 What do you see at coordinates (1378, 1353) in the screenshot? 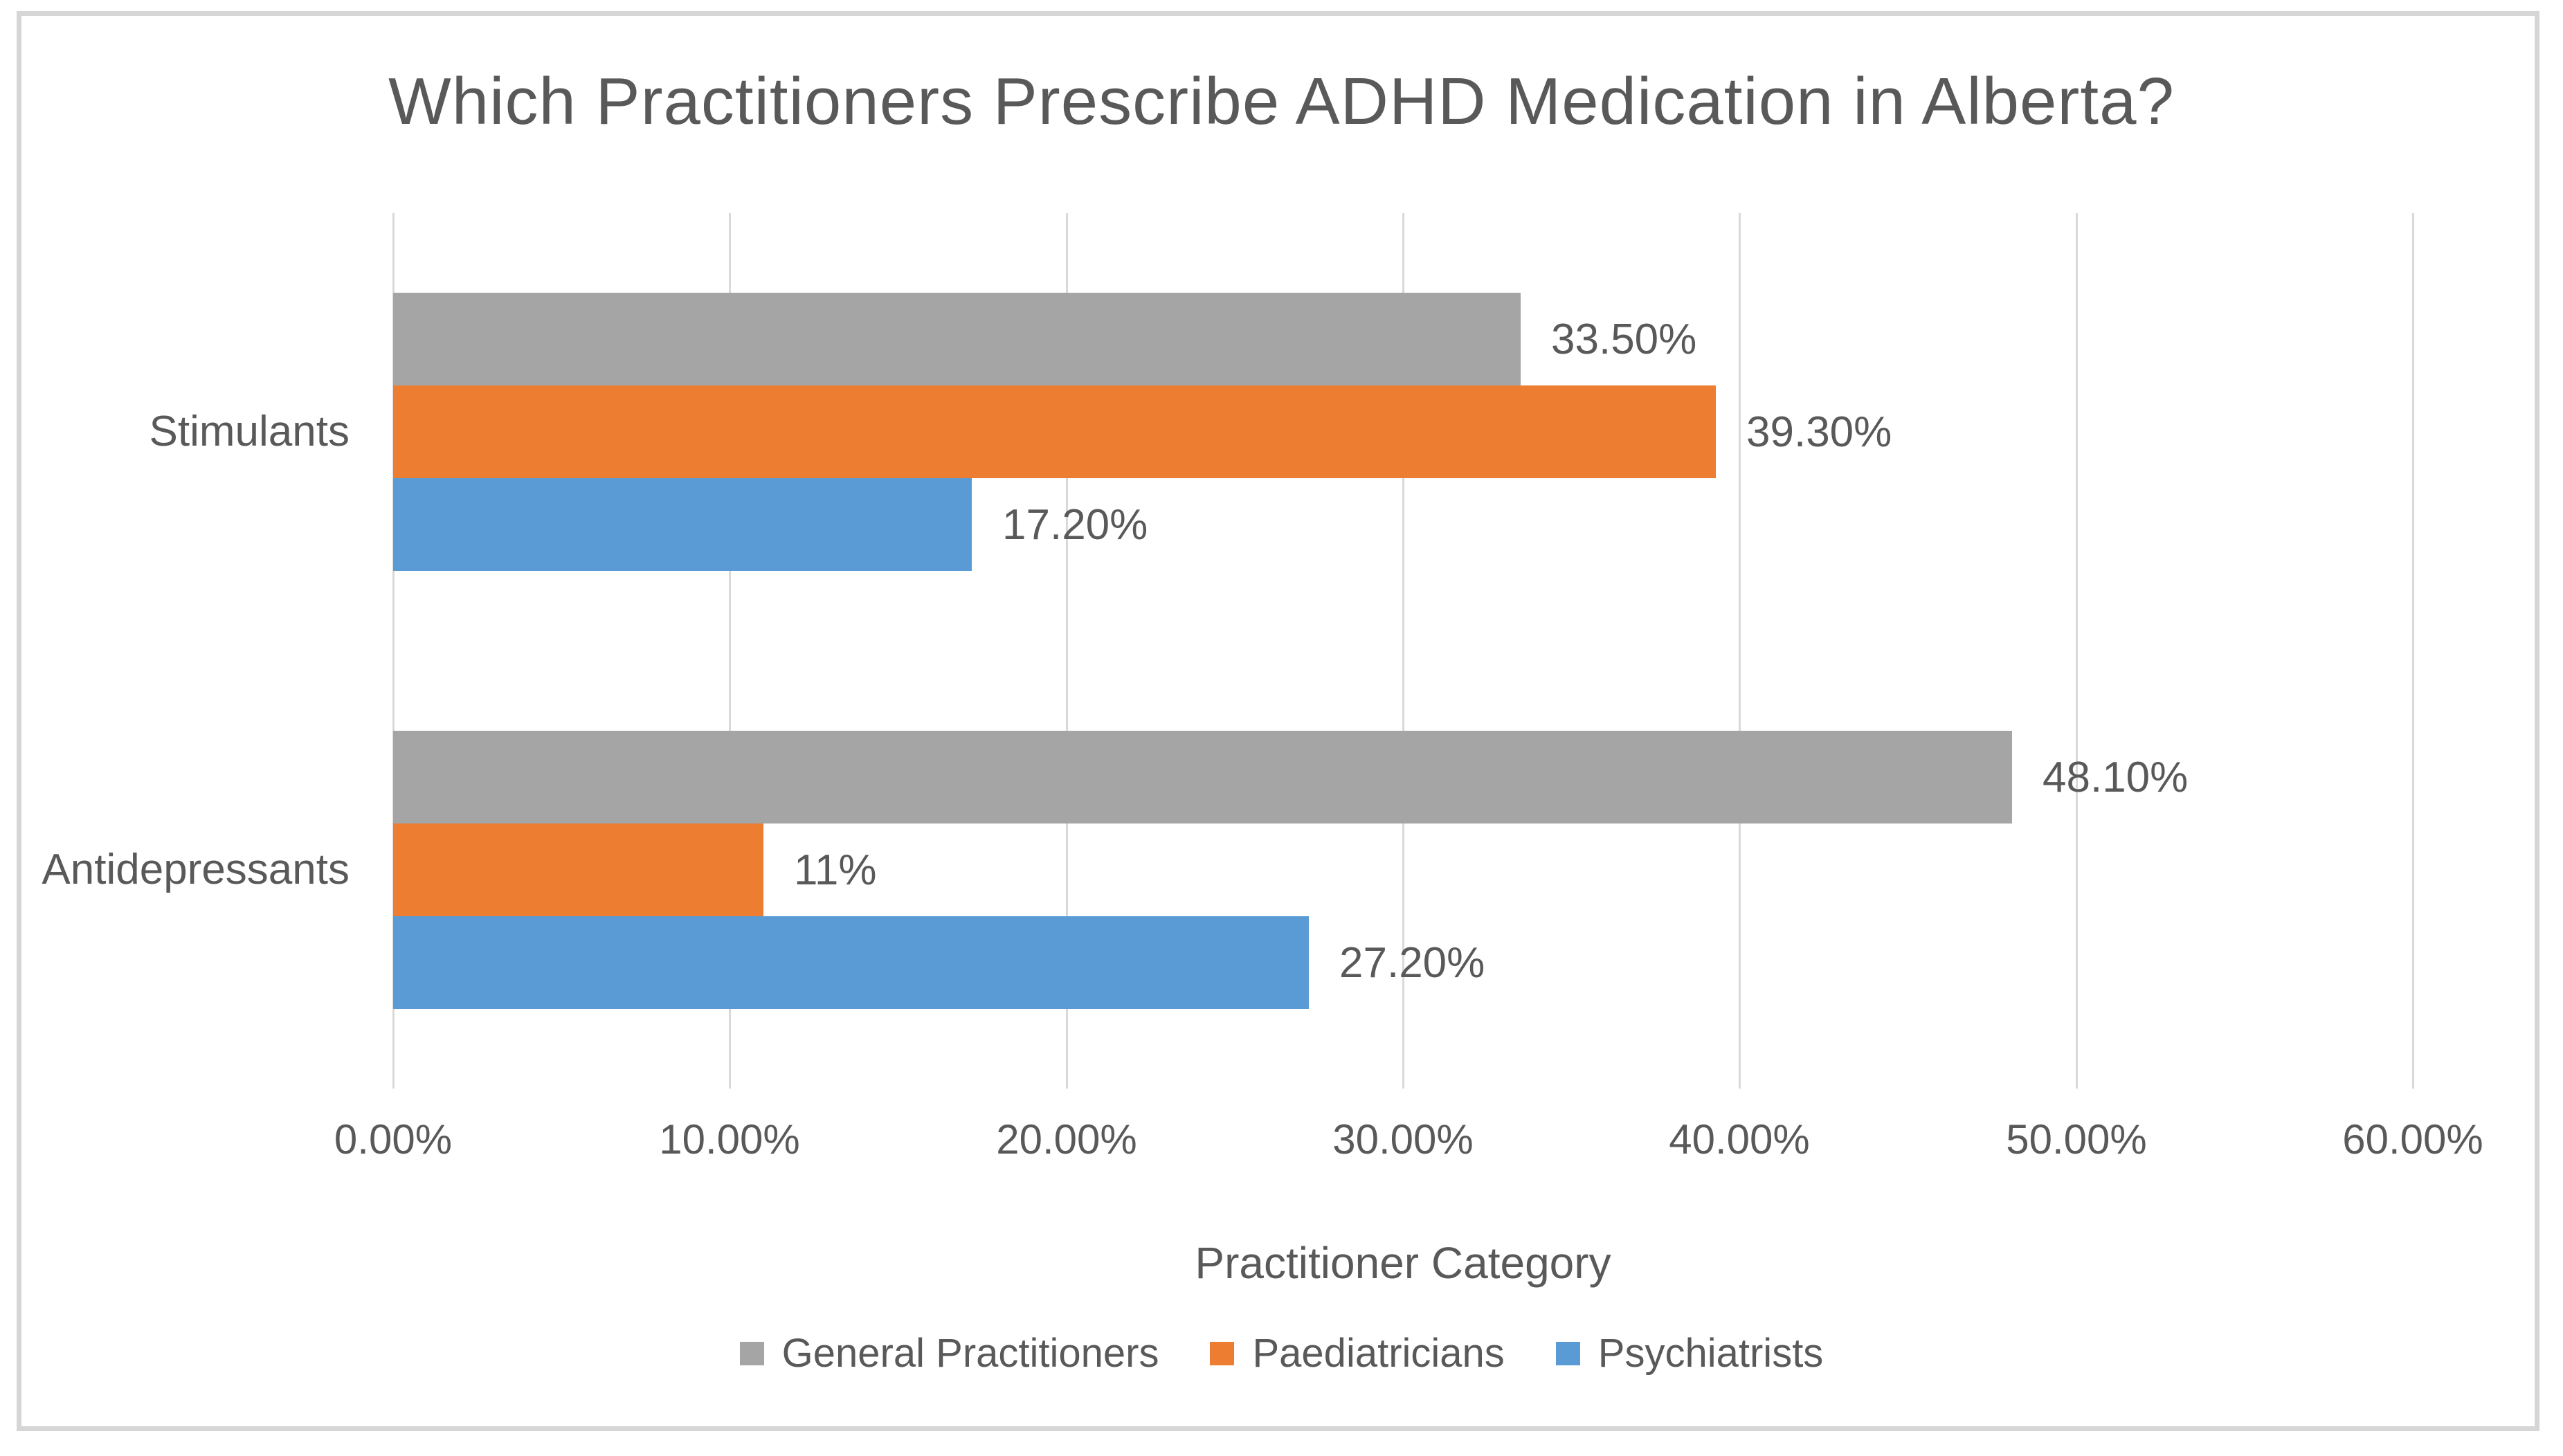
I see `legend-label: Paediatricians` at bounding box center [1378, 1353].